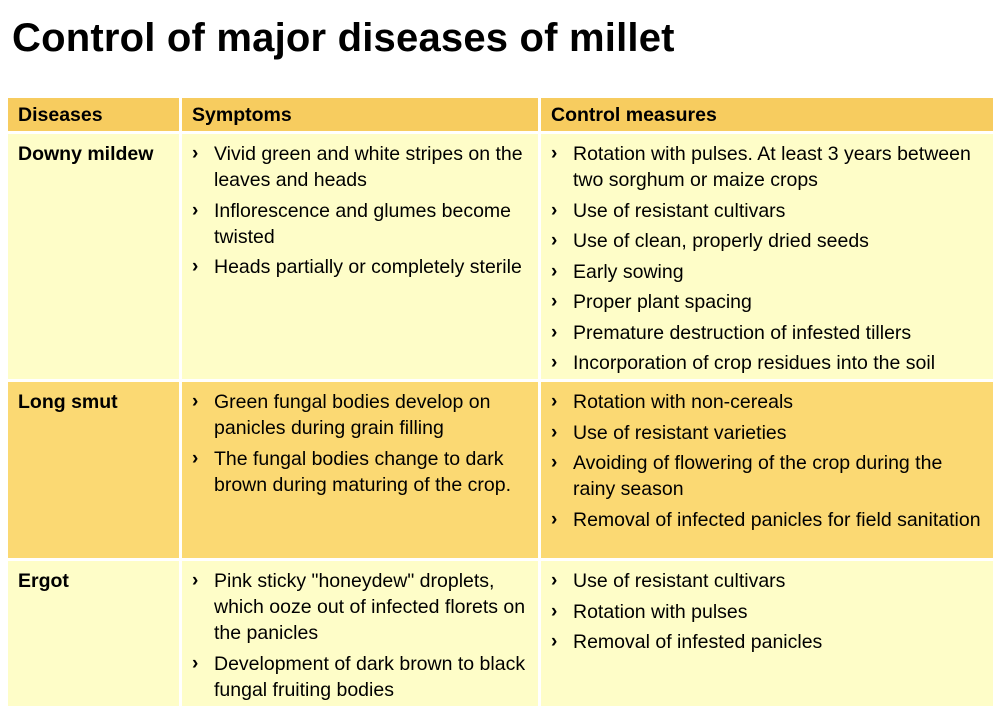  What do you see at coordinates (769, 302) in the screenshot?
I see `list-item: › Proper plant spacing` at bounding box center [769, 302].